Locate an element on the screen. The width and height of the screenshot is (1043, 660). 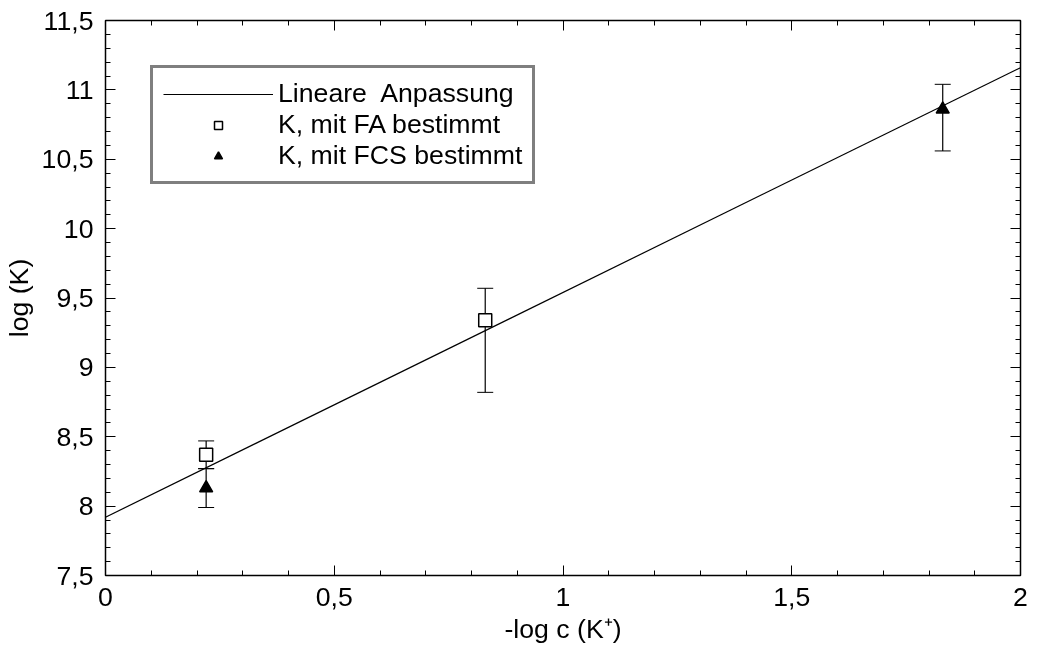
y-tick-label: 8,5 is located at coordinates (75, 436).